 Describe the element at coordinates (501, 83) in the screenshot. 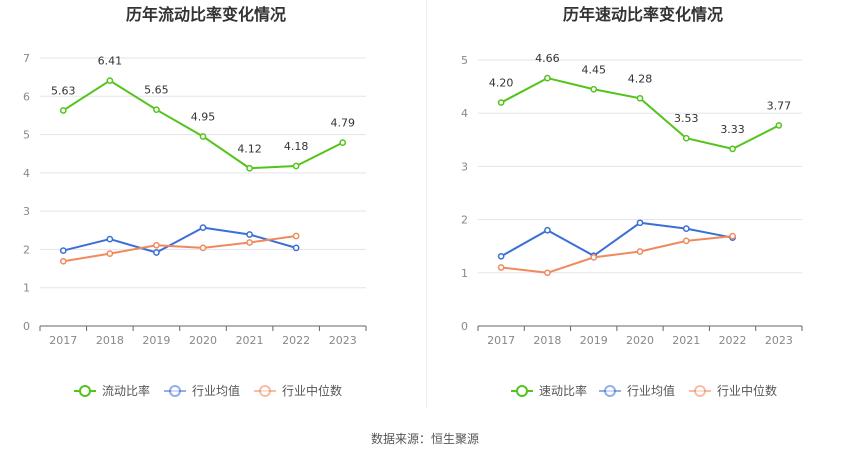

I see `data-label: 4.20` at that location.